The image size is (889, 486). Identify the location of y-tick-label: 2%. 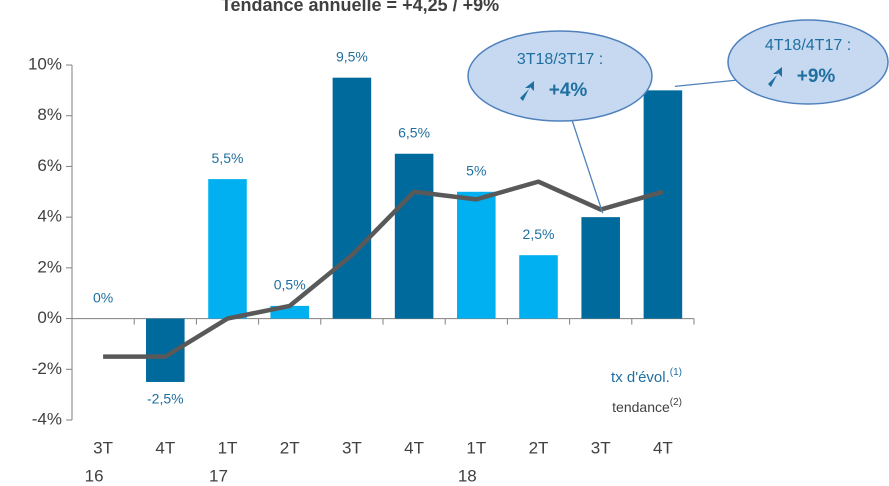
(49, 266).